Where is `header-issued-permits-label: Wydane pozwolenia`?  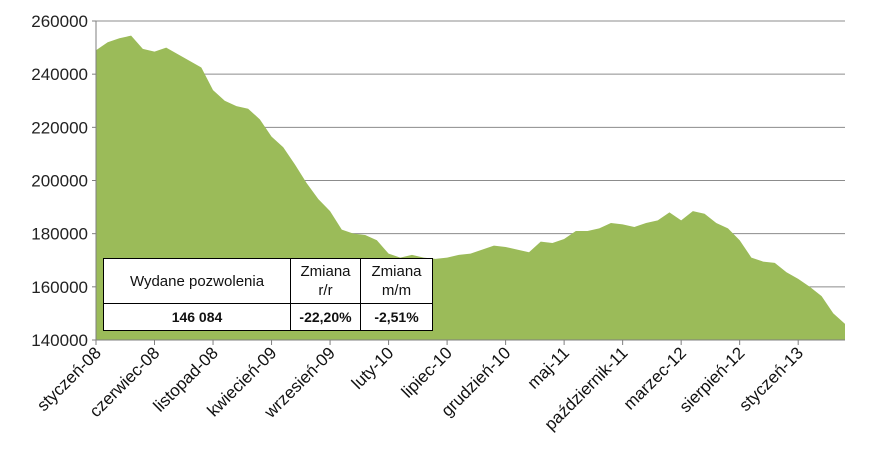 header-issued-permits-label: Wydane pozwolenia is located at coordinates (197, 281).